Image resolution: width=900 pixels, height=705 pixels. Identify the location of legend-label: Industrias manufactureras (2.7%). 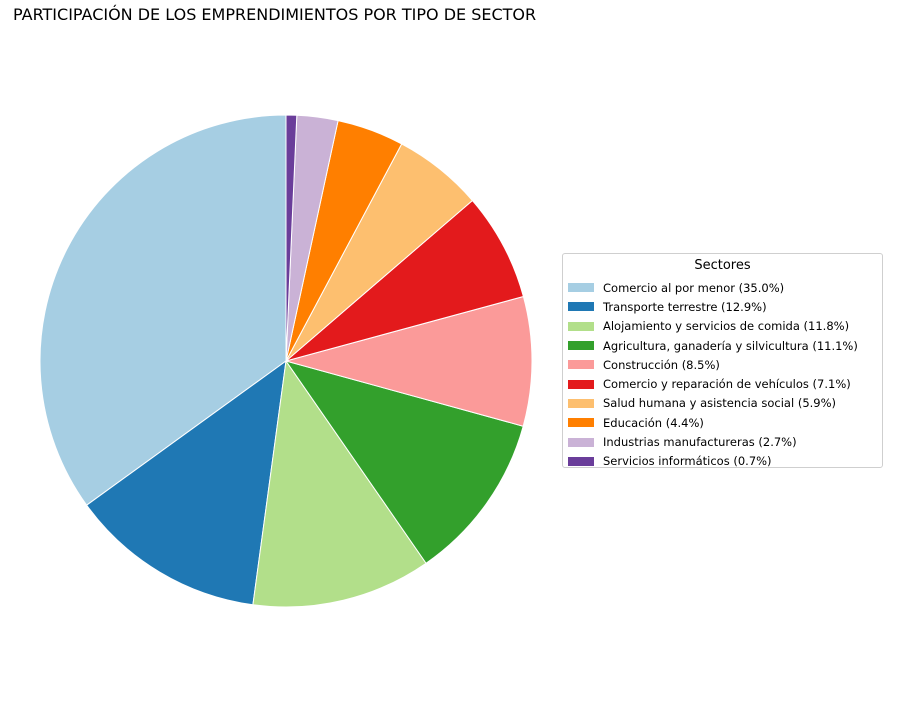
(700, 442).